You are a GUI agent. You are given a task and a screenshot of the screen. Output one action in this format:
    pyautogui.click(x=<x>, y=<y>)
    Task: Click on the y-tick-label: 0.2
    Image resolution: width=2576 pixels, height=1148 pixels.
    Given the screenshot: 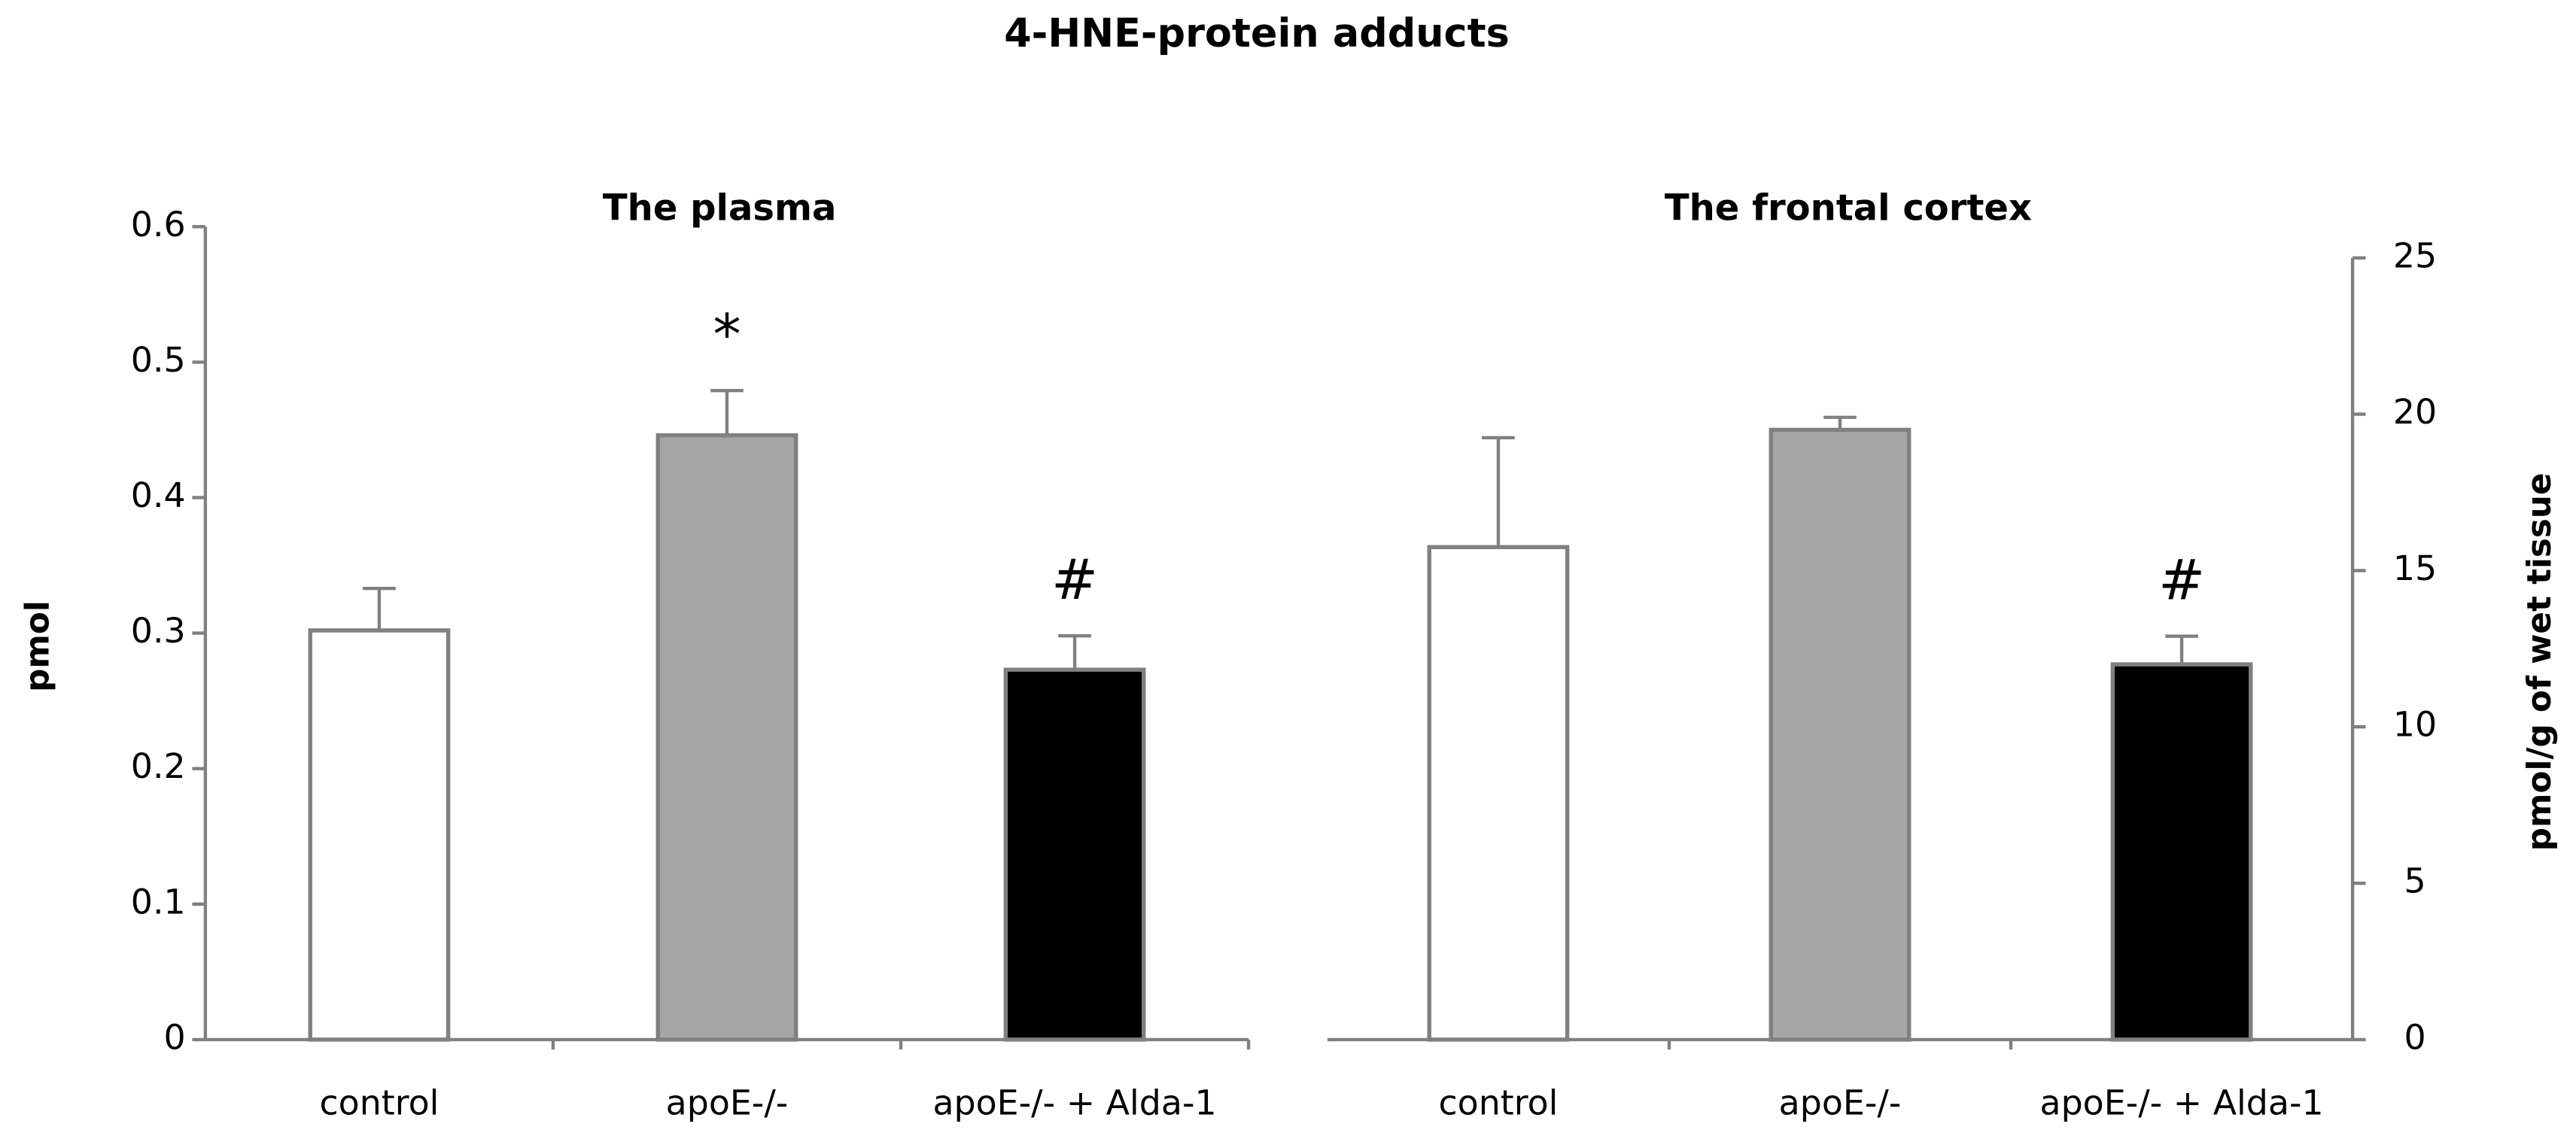 What is the action you would take?
    pyautogui.click(x=158, y=766)
    